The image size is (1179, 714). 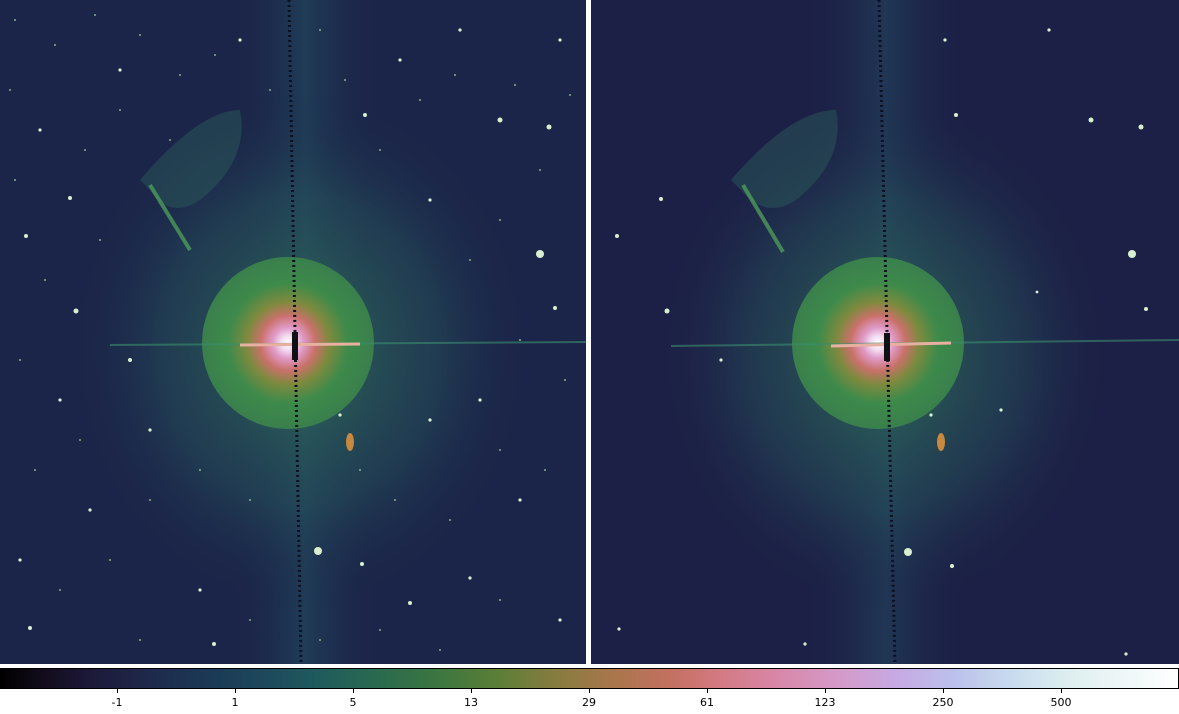 I want to click on colorbar-ticks: -1 1 5 13 29 61 123 250 500, so click(x=589, y=700).